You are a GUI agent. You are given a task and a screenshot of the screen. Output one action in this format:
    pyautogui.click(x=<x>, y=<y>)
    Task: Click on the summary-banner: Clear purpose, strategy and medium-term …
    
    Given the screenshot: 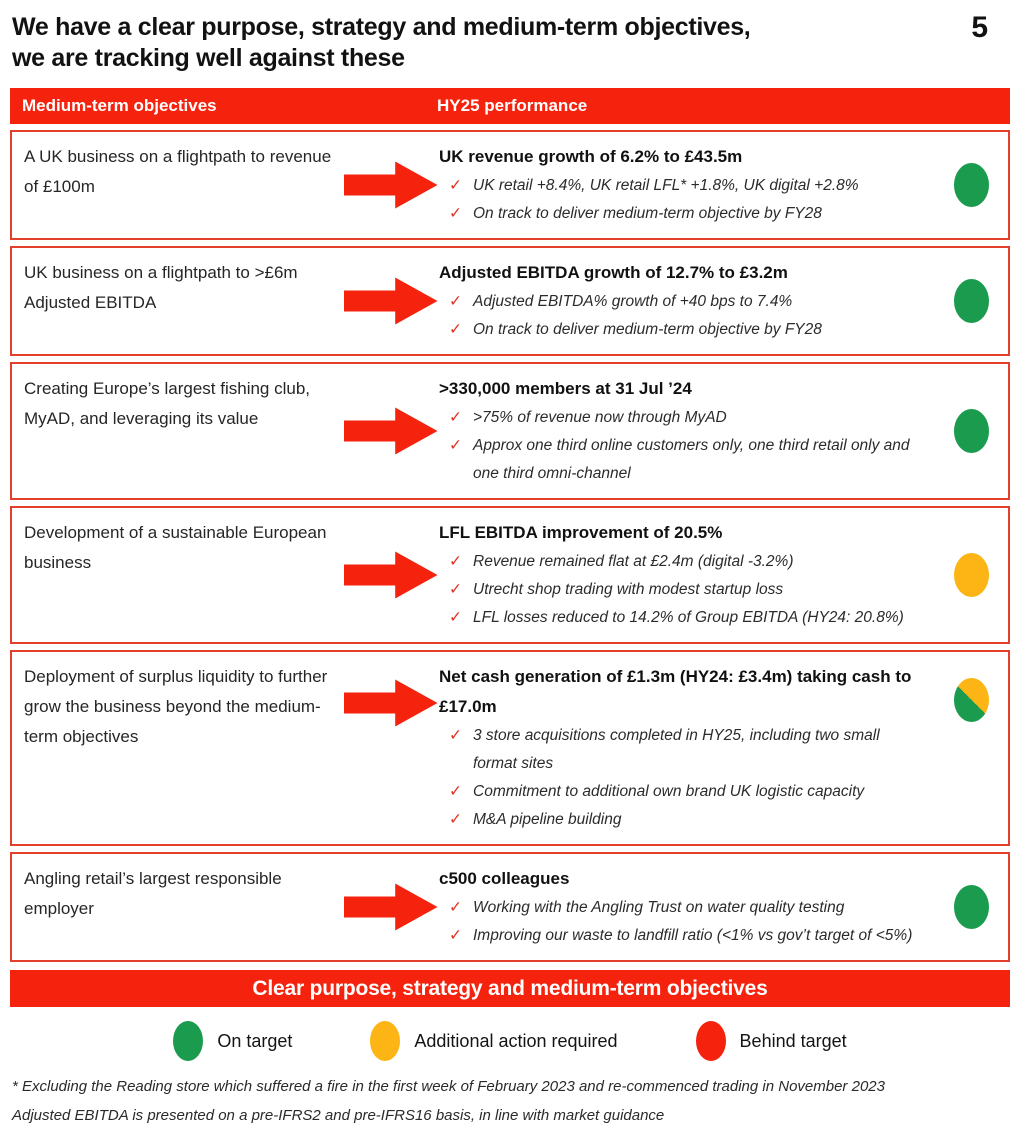 What is the action you would take?
    pyautogui.click(x=510, y=988)
    